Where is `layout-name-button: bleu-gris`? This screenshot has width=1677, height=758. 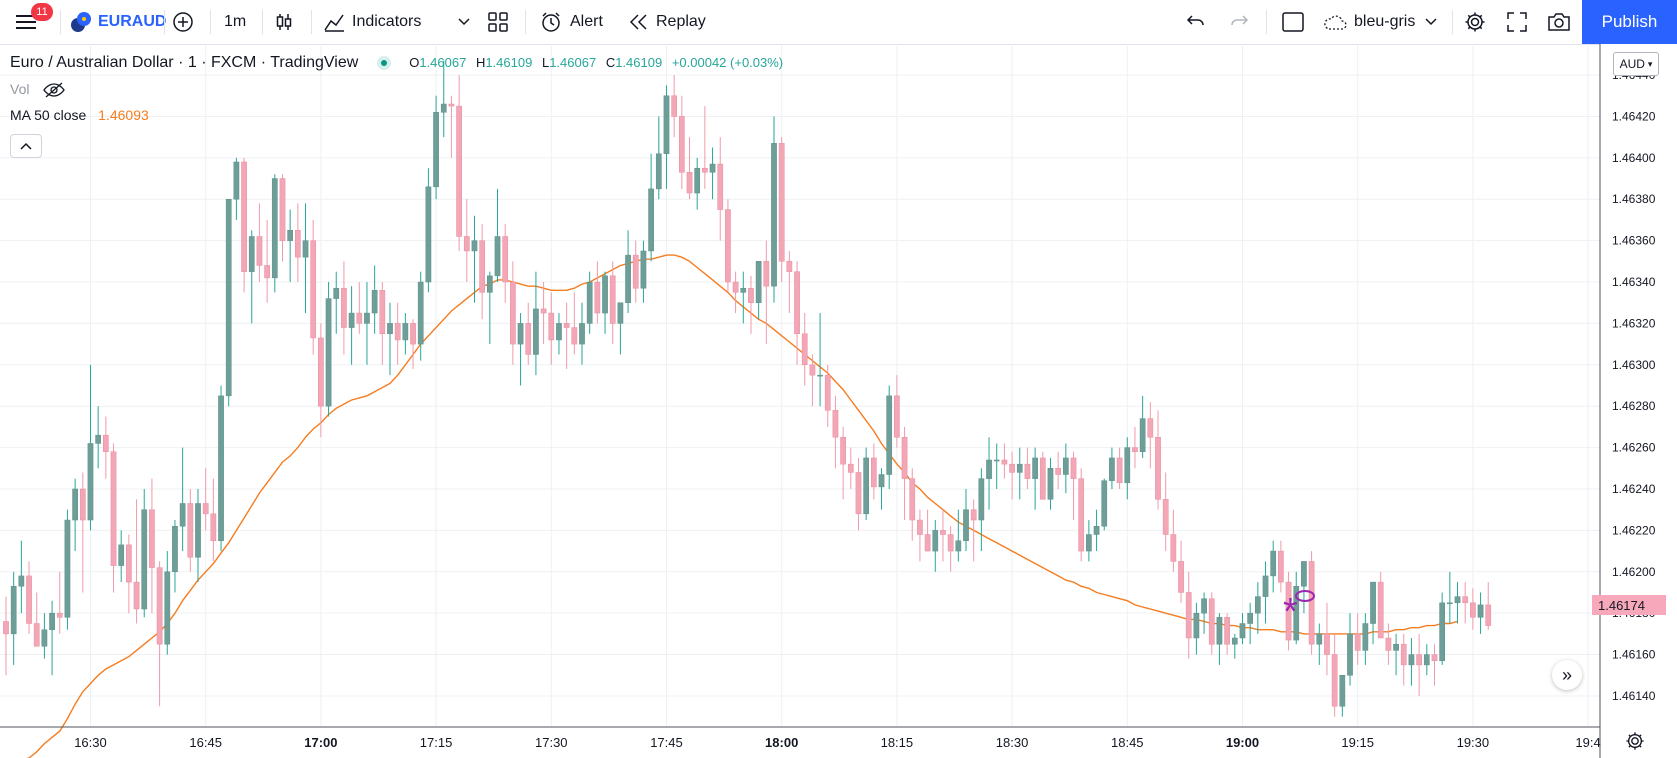
layout-name-button: bleu-gris is located at coordinates (1379, 22).